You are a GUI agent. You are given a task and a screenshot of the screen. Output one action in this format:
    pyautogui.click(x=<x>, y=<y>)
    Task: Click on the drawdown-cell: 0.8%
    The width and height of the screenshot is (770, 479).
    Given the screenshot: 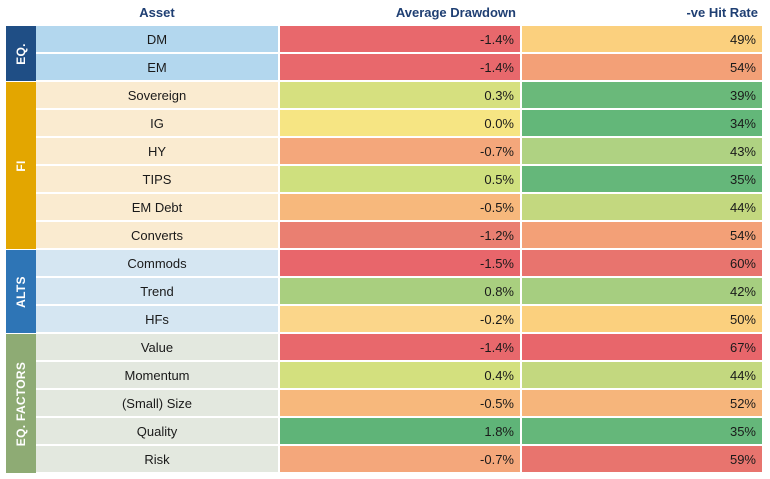 What is the action you would take?
    pyautogui.click(x=400, y=291)
    